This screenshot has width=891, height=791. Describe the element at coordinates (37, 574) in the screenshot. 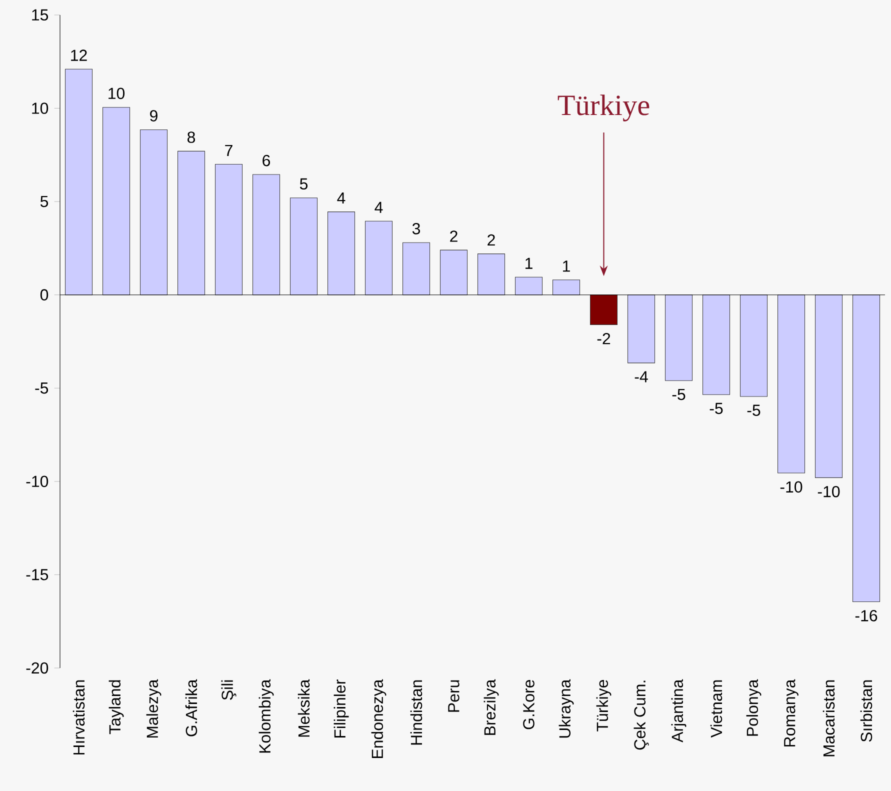

I see `y-tick-label: -15` at that location.